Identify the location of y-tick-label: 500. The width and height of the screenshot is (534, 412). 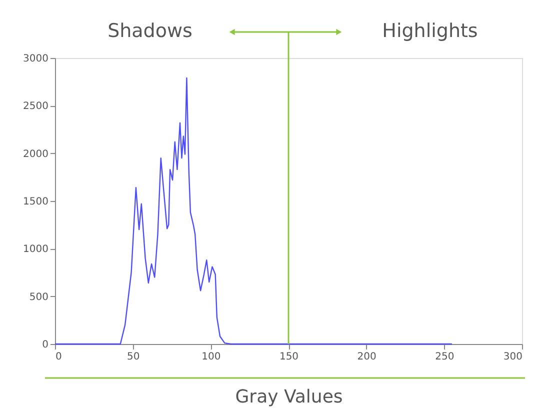
(38, 297).